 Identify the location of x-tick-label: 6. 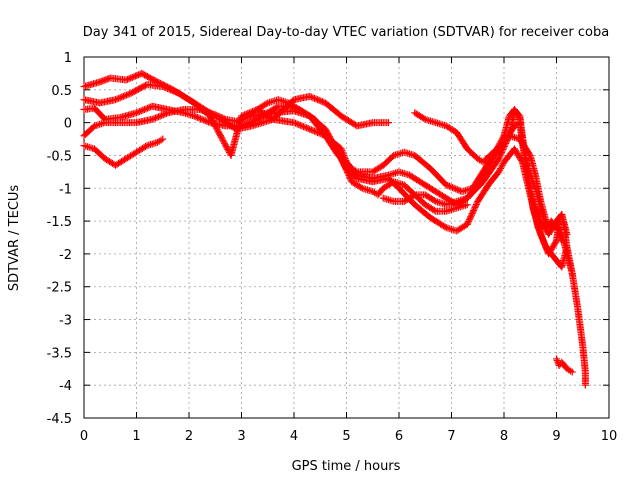
(399, 436).